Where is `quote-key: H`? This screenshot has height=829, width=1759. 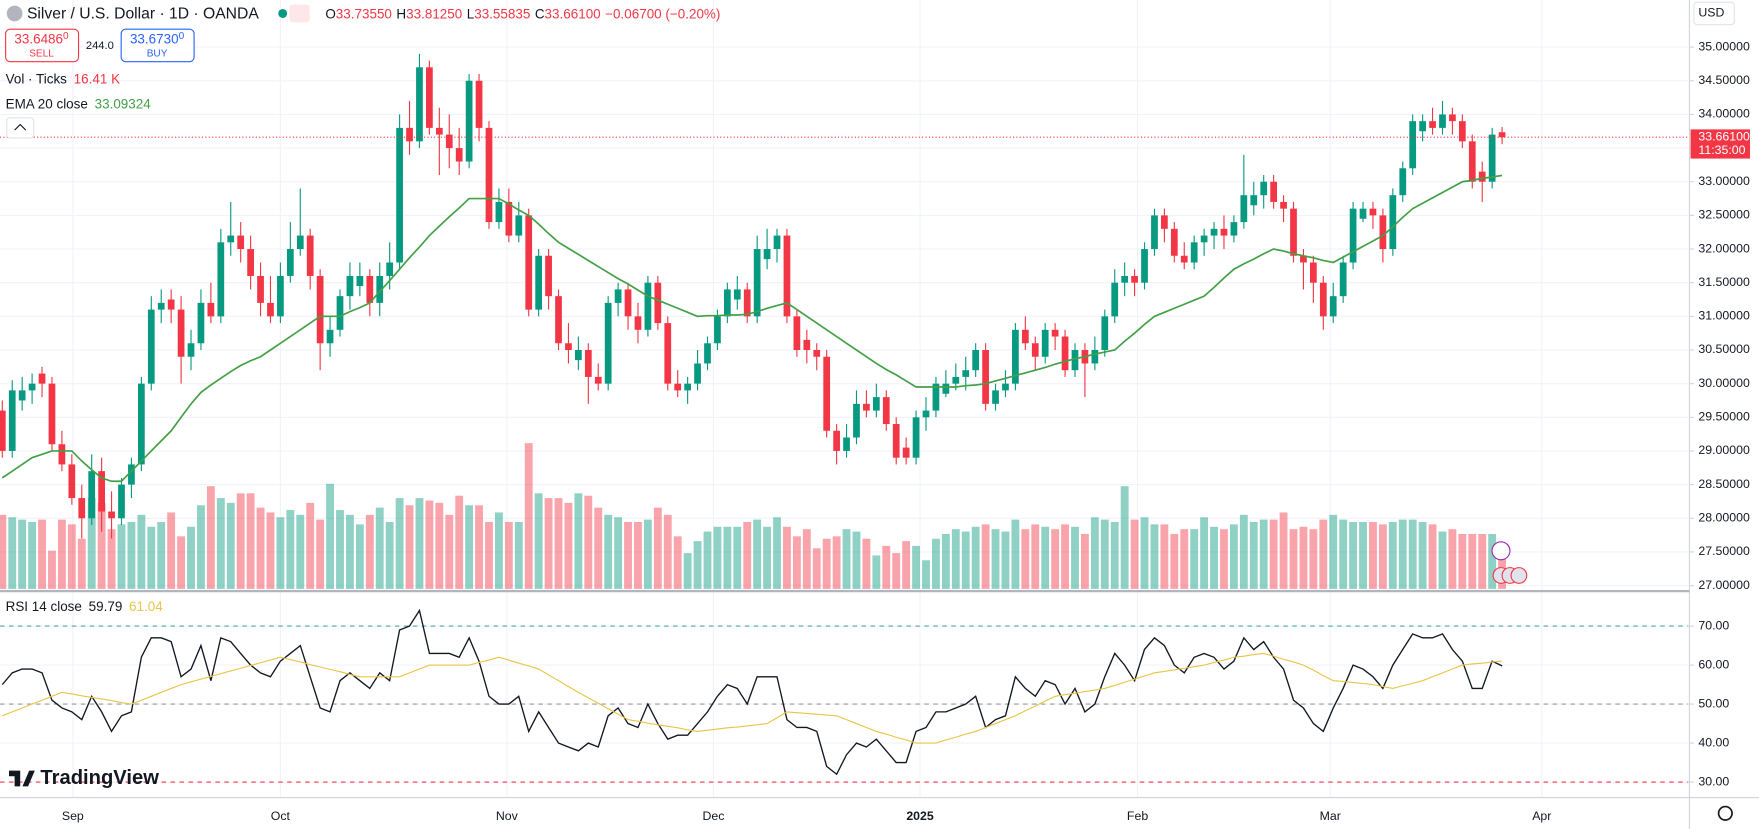 quote-key: H is located at coordinates (401, 13).